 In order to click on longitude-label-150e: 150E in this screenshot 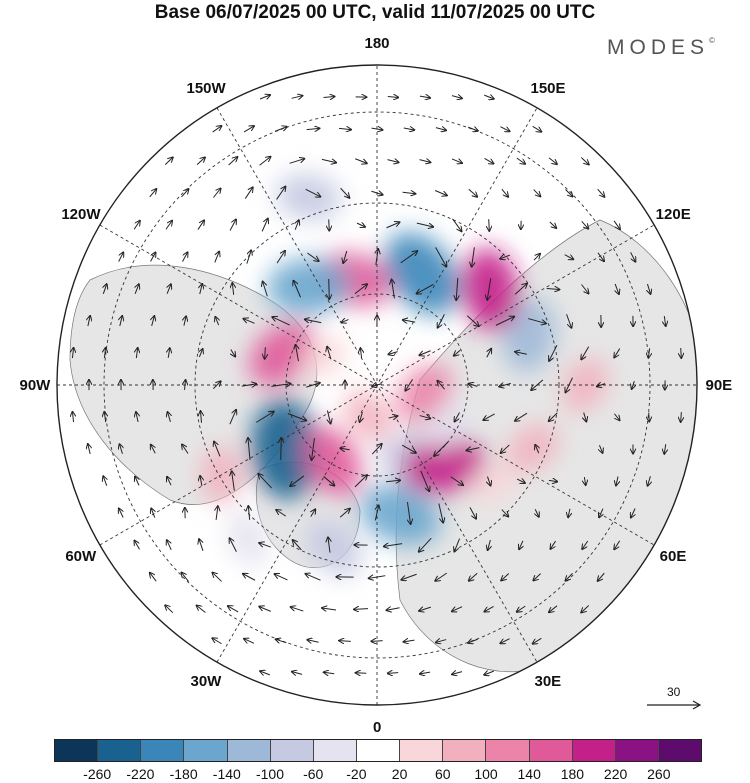, I will do `click(548, 89)`.